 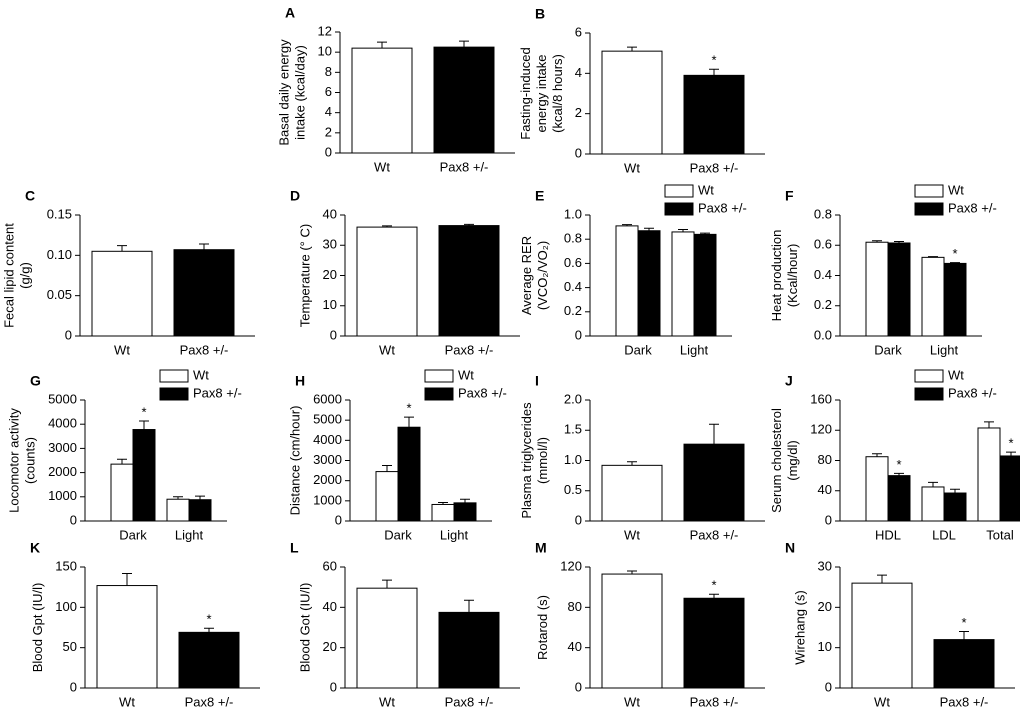 I want to click on y-tick-label: 50, so click(x=70, y=646).